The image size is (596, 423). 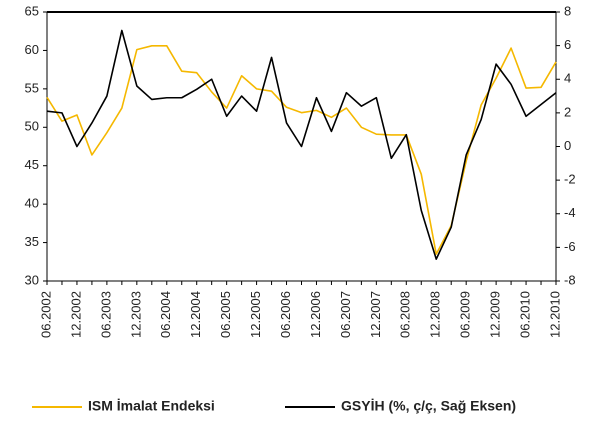 What do you see at coordinates (567, 145) in the screenshot?
I see `y2-tick-label: 0` at bounding box center [567, 145].